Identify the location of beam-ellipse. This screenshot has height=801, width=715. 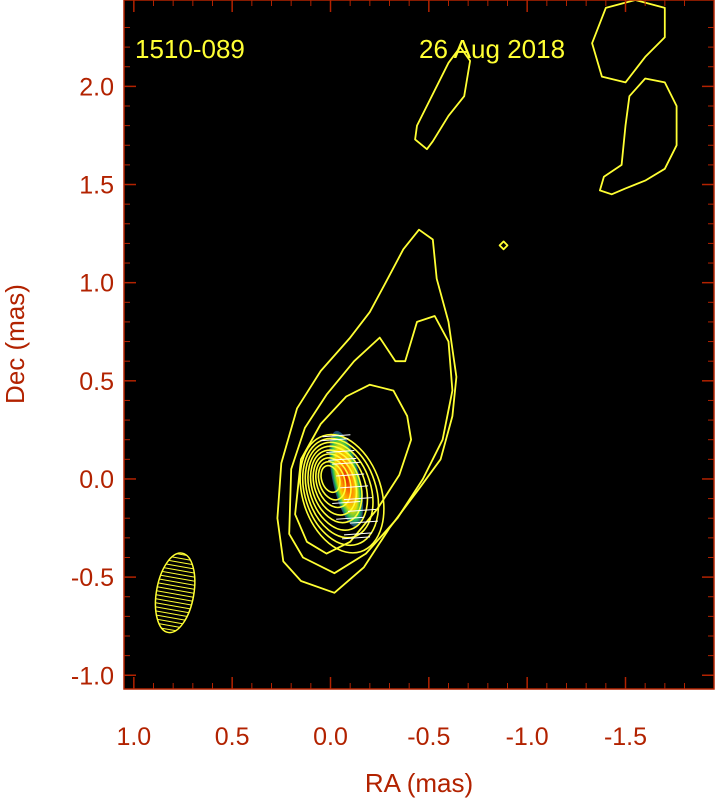
(175, 593).